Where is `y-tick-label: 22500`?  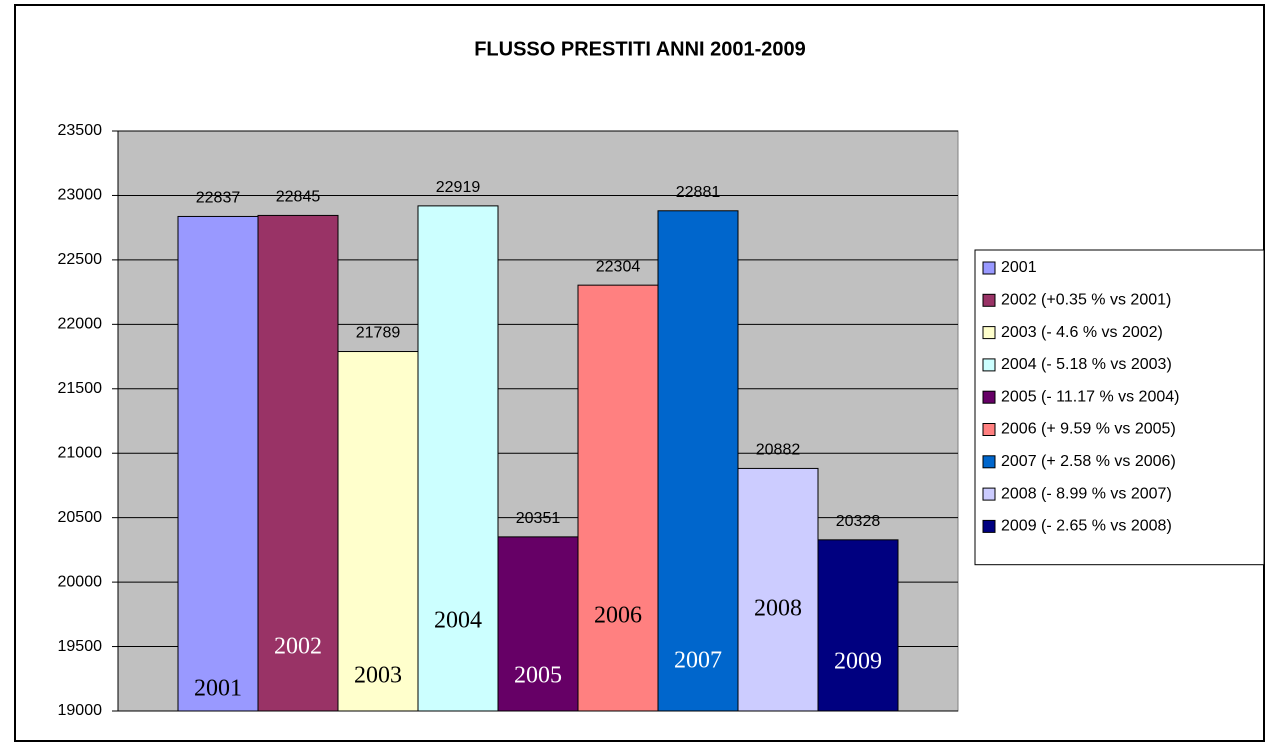 y-tick-label: 22500 is located at coordinates (80, 259).